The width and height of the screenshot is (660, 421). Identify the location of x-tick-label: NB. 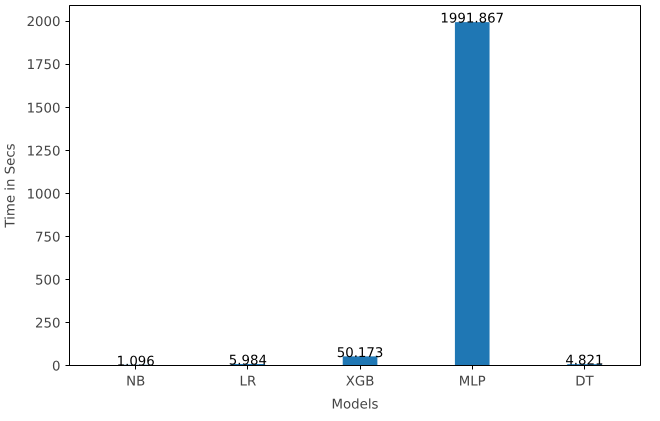
(136, 382).